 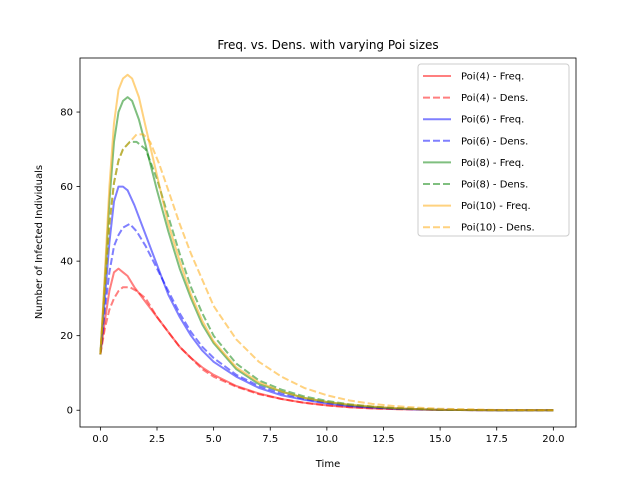 What do you see at coordinates (327, 45) in the screenshot?
I see `chart-title: Freq. vs. Dens. with varying Poi sizes` at bounding box center [327, 45].